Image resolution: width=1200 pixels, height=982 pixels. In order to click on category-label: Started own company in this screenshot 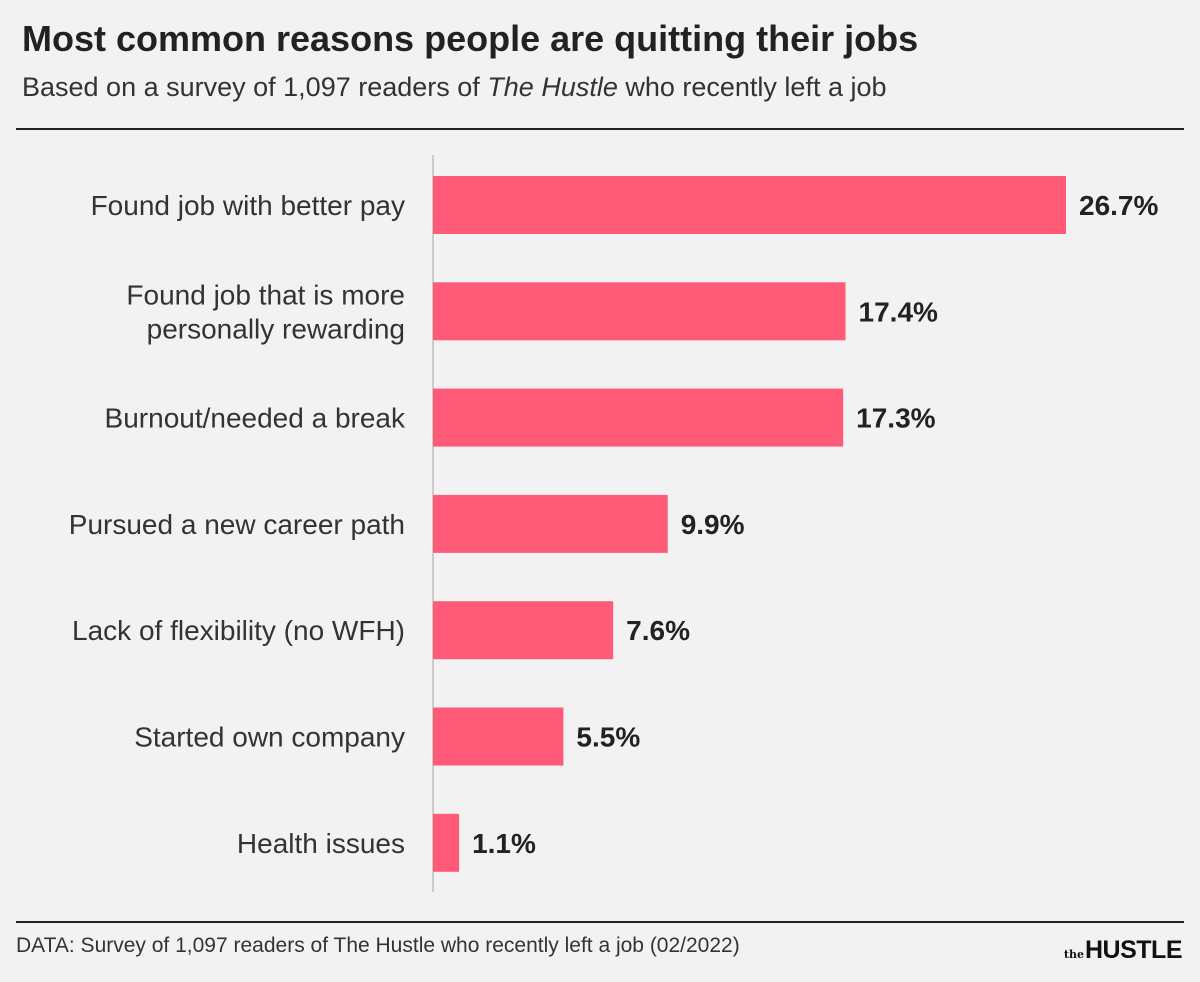, I will do `click(269, 737)`.